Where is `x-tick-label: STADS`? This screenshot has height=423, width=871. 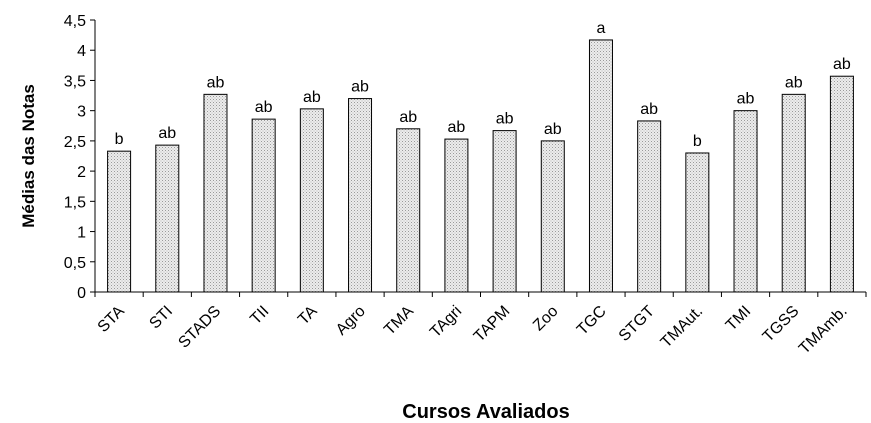
x-tick-label: STADS is located at coordinates (199, 327).